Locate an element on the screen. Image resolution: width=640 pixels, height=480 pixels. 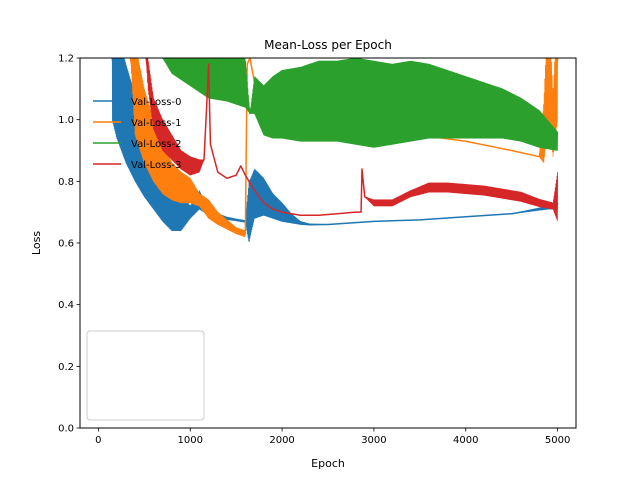
x-tick-label: 3000 is located at coordinates (373, 440).